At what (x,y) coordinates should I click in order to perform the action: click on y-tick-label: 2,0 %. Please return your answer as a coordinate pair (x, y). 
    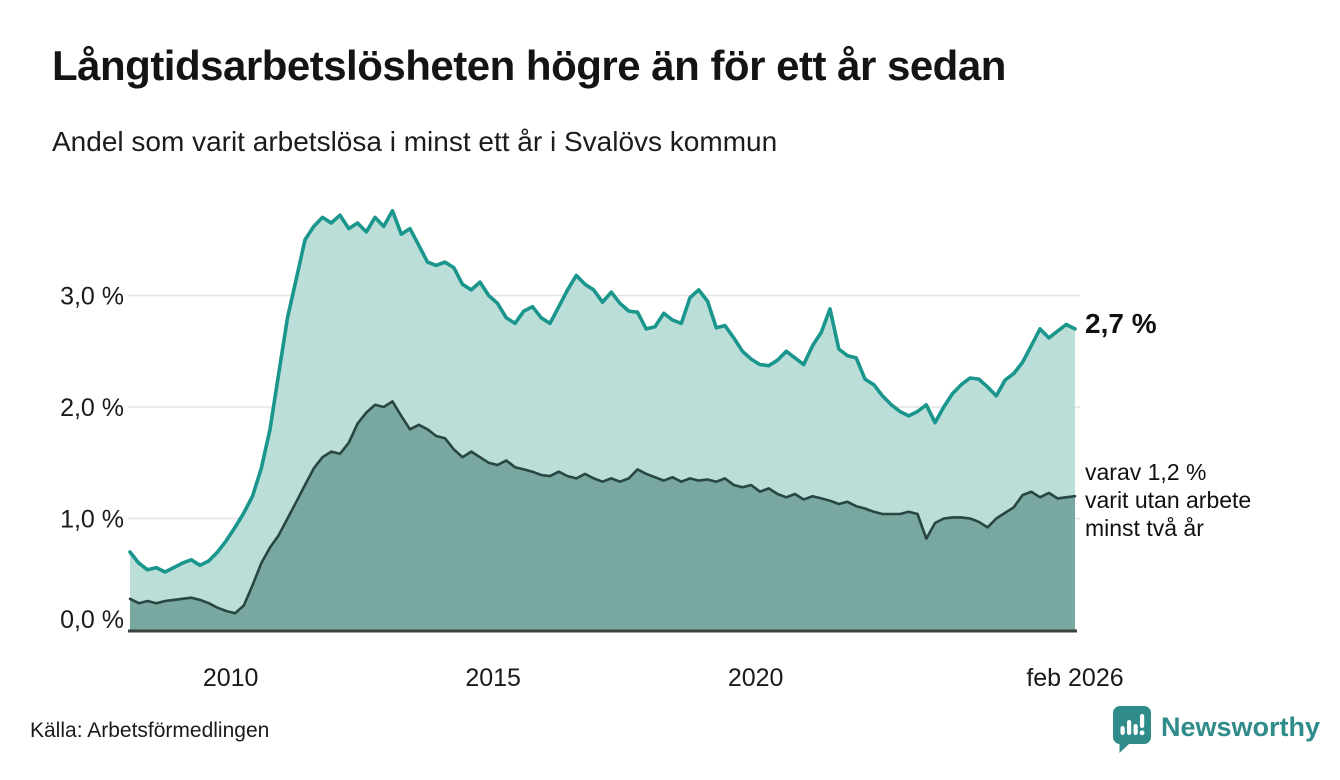
    Looking at the image, I should click on (92, 408).